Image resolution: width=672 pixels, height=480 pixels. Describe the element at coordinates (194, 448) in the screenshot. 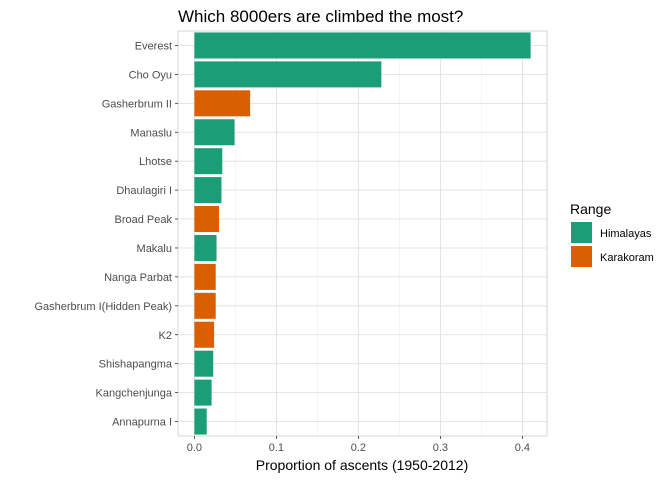

I see `x-tick-label: 0.0` at that location.